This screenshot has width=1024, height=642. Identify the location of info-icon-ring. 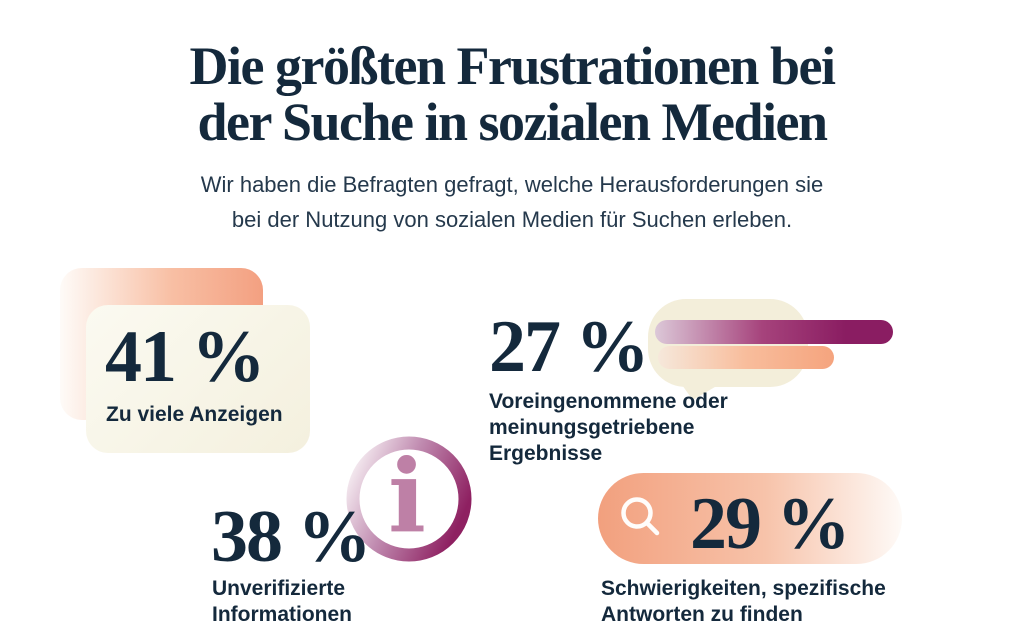
(409, 499).